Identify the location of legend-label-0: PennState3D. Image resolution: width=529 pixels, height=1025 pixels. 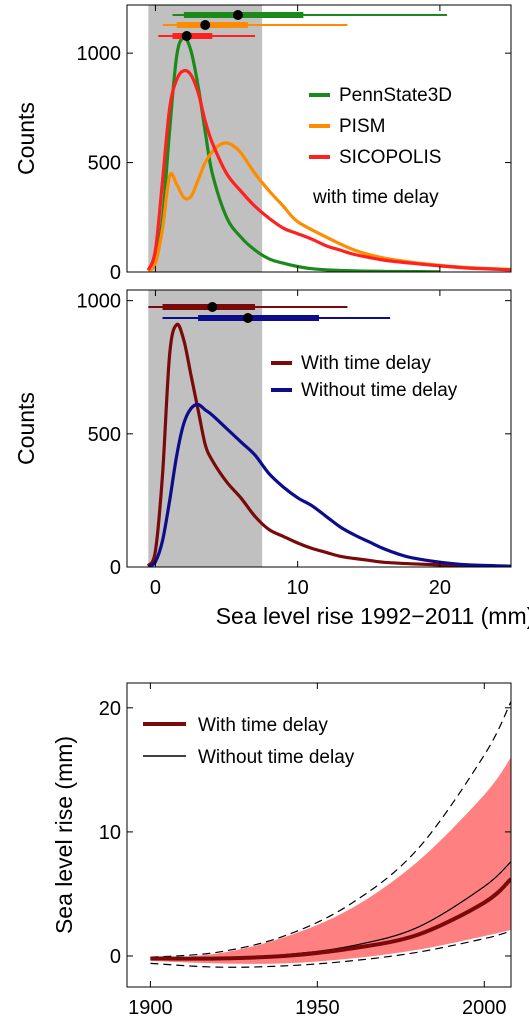
(395, 95).